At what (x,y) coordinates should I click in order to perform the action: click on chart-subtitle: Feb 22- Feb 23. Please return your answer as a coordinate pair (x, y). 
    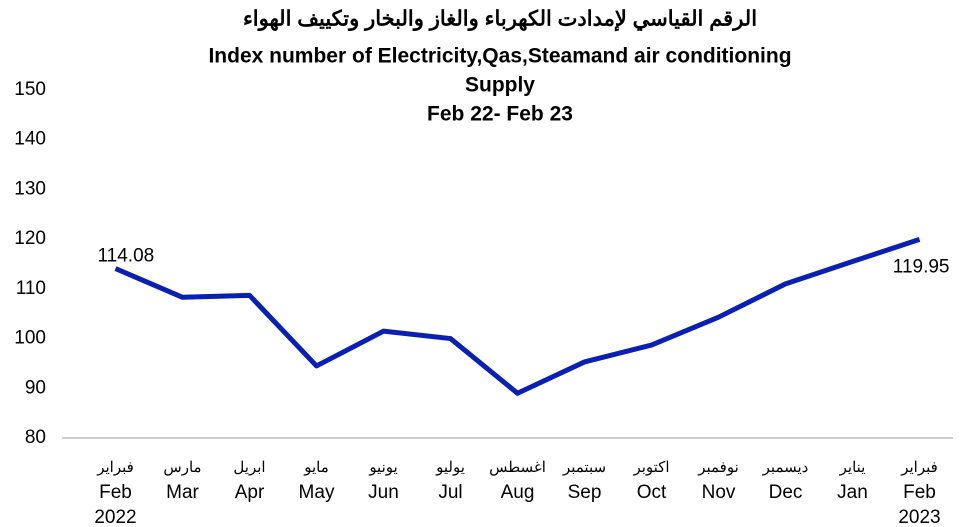
    Looking at the image, I should click on (500, 114).